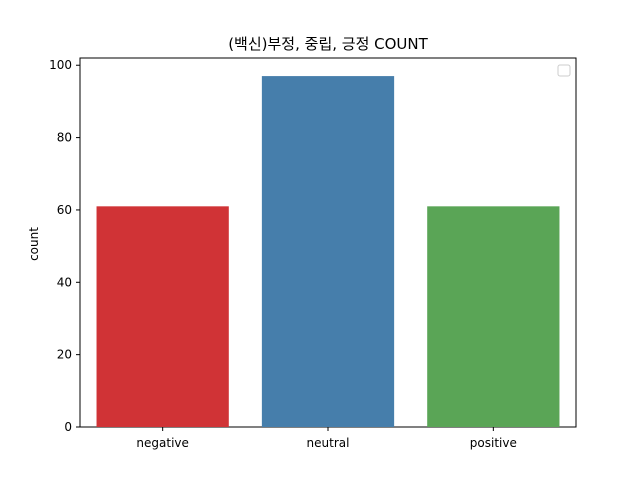  What do you see at coordinates (64, 210) in the screenshot?
I see `y-tick-label-60: 60` at bounding box center [64, 210].